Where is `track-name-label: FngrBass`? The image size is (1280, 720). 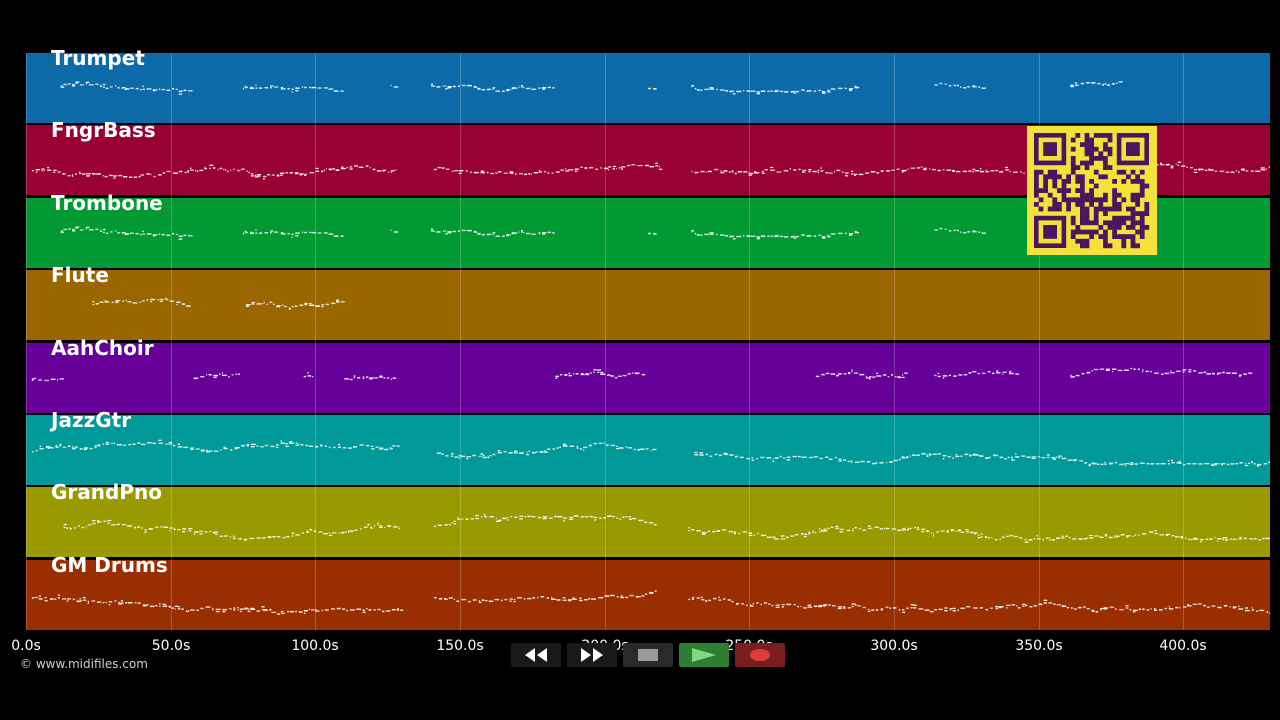 track-name-label: FngrBass is located at coordinates (103, 130).